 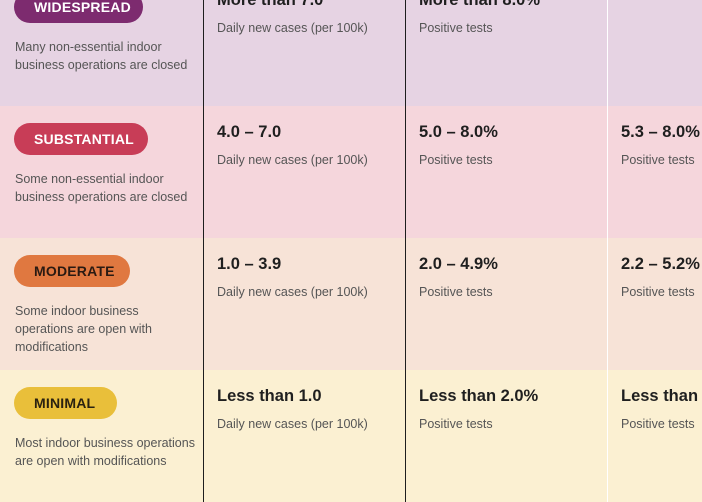 What do you see at coordinates (506, 172) in the screenshot?
I see `metric-cell-positivity: 5.0 – 8.0% Positive tests` at bounding box center [506, 172].